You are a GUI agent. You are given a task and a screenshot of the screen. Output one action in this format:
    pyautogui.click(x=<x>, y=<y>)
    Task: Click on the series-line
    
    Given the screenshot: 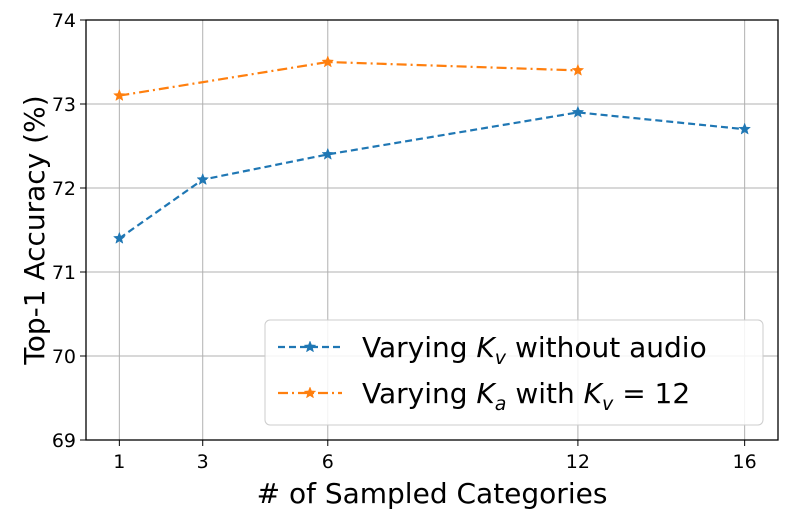 What is the action you would take?
    pyautogui.click(x=348, y=78)
    